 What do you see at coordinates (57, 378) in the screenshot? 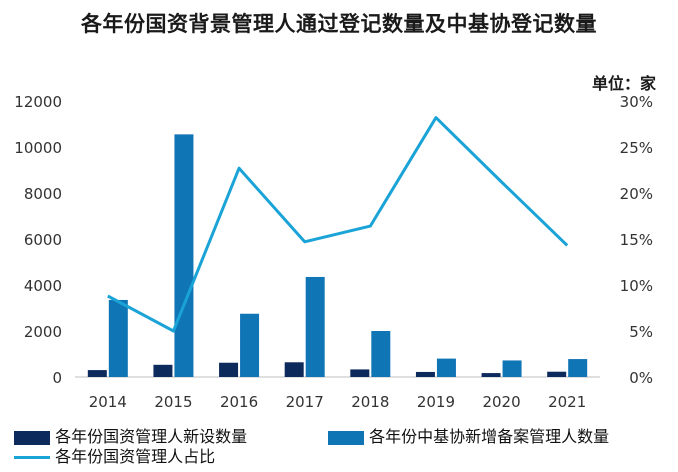
I see `left-tick-label: 0` at bounding box center [57, 378].